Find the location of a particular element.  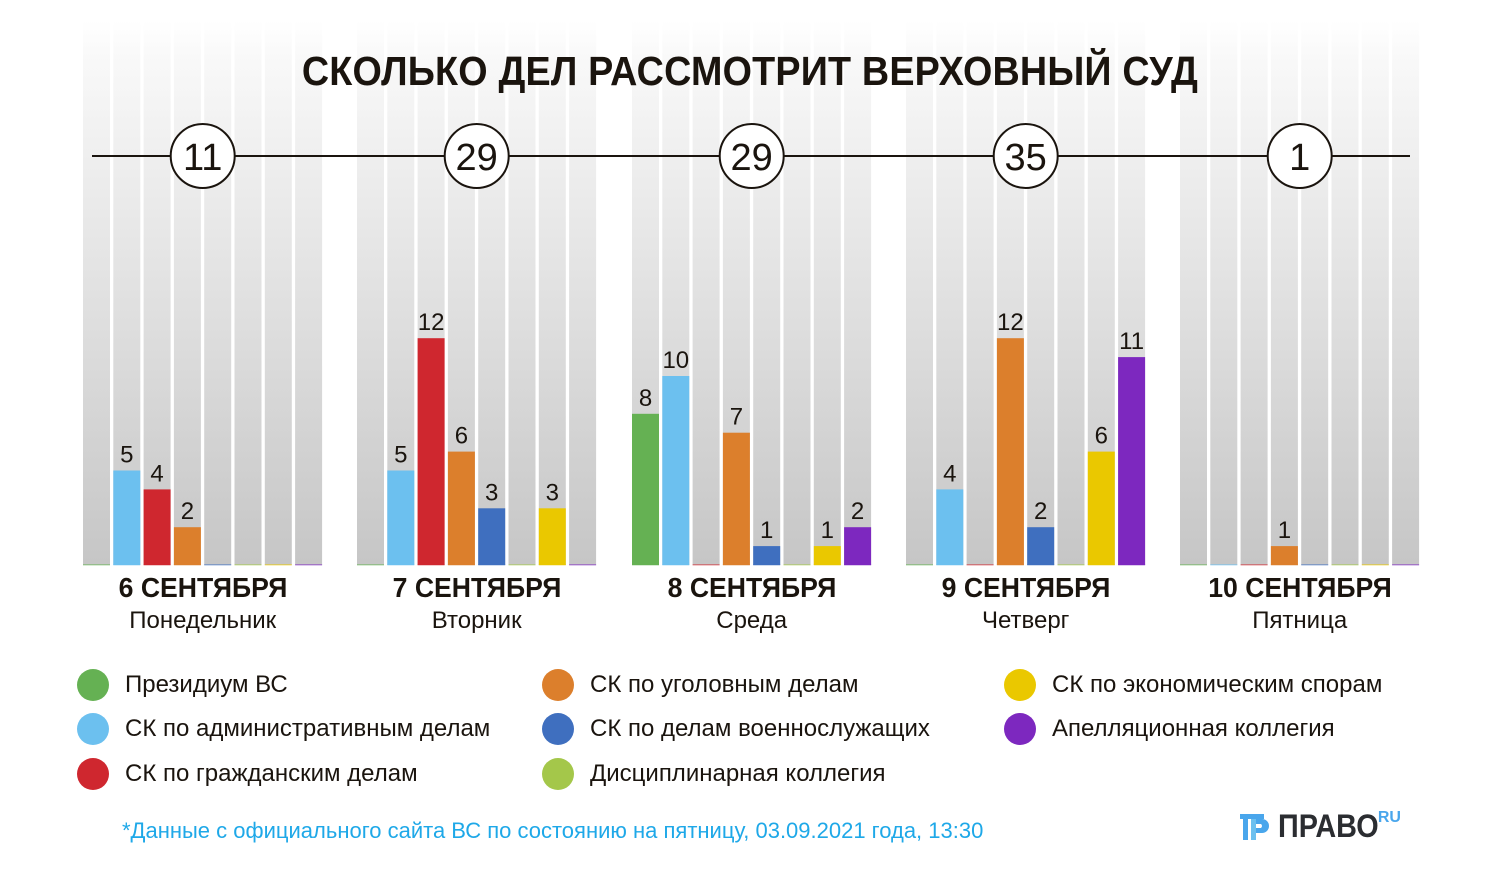

bar-value-label: 8 is located at coordinates (645, 398).